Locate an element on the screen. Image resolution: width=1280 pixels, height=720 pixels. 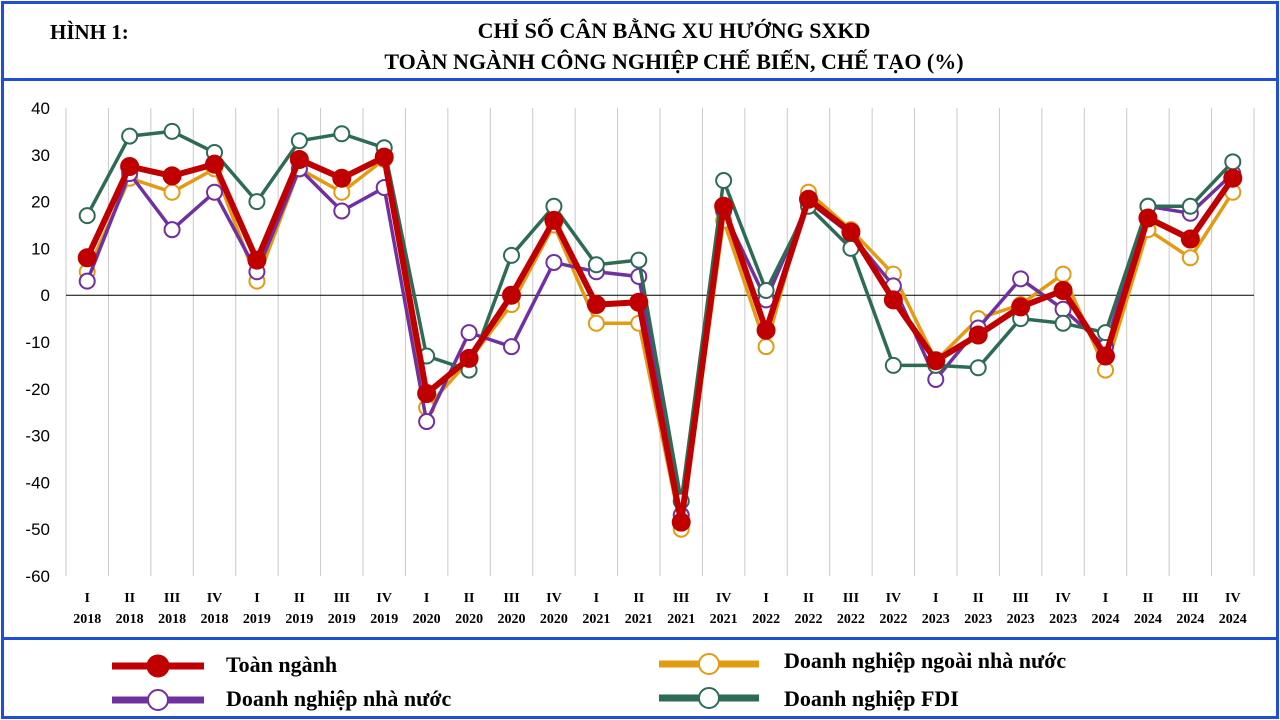
y-tick-label: 30 is located at coordinates (40, 155).